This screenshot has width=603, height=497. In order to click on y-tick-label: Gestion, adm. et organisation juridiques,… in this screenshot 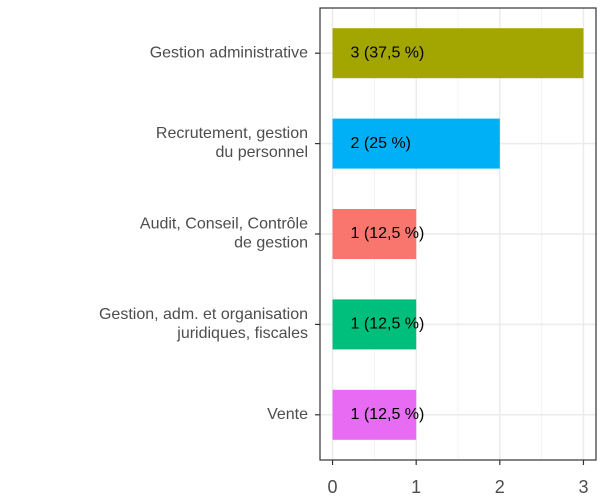, I will do `click(203, 324)`.